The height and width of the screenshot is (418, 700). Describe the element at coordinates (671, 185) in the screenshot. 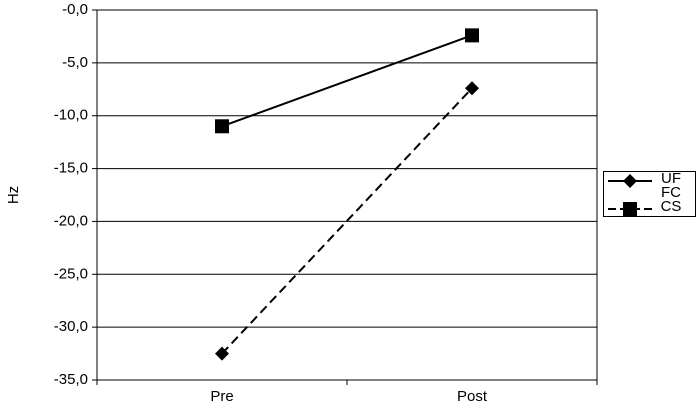

I see `legend-label: UF FC` at that location.